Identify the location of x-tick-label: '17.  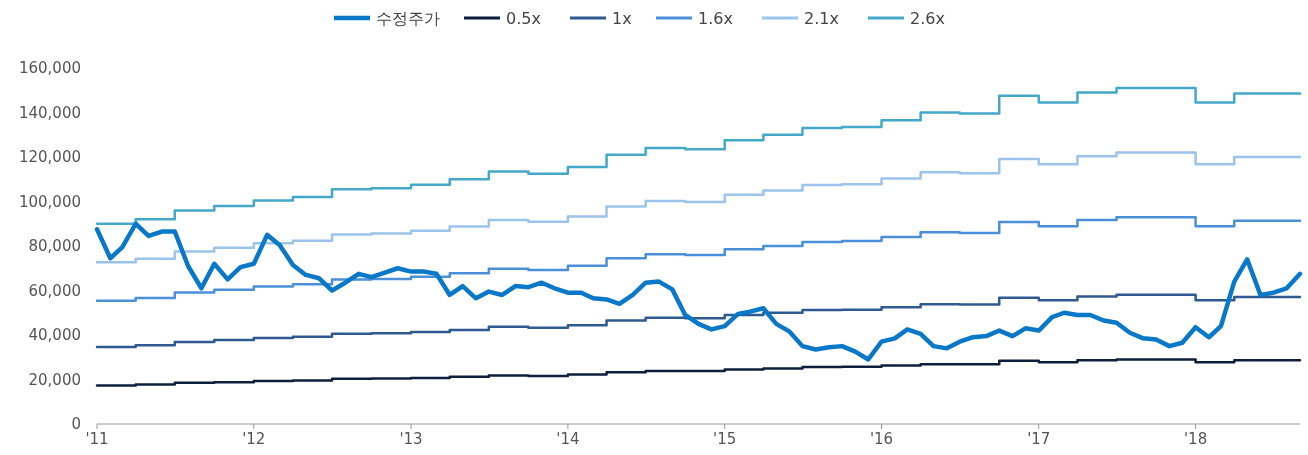
(1039, 439).